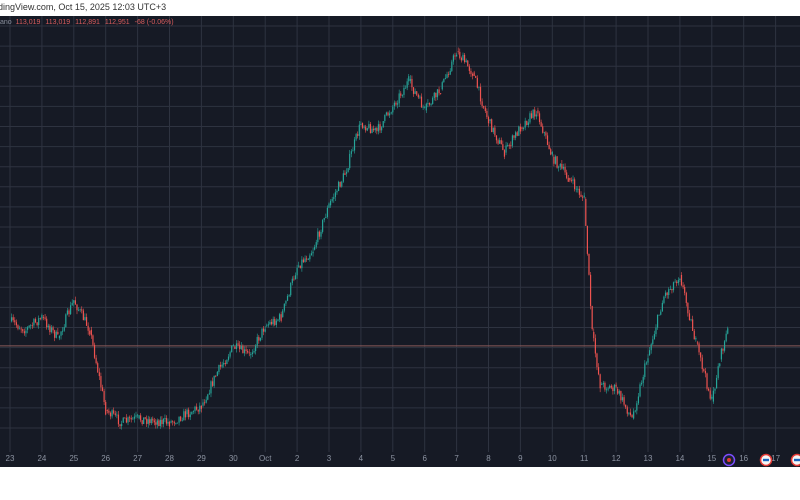 Image resolution: width=800 pixels, height=500 pixels. I want to click on x-axis-tick-label: 8, so click(488, 458).